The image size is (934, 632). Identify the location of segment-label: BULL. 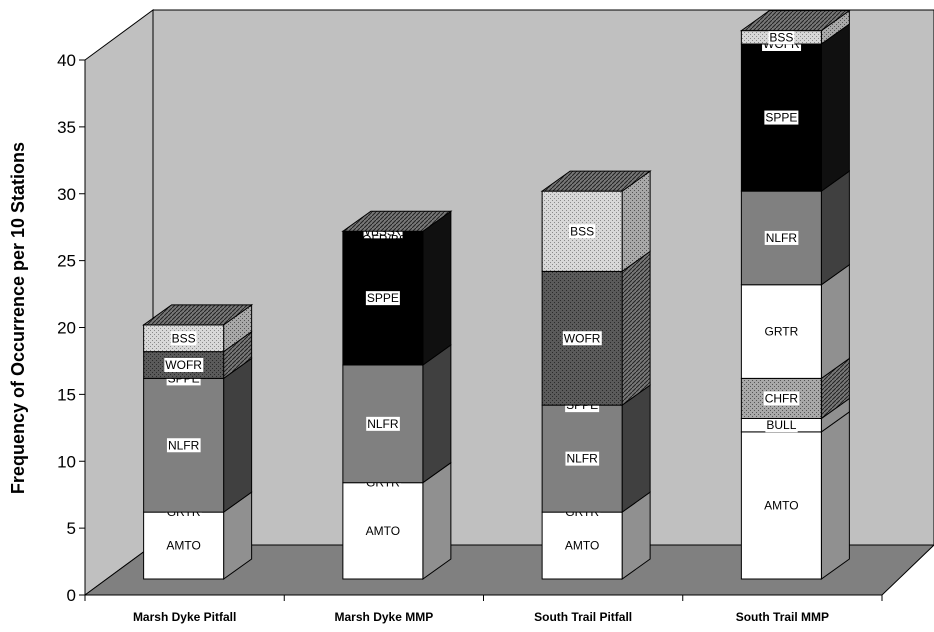
(781, 425).